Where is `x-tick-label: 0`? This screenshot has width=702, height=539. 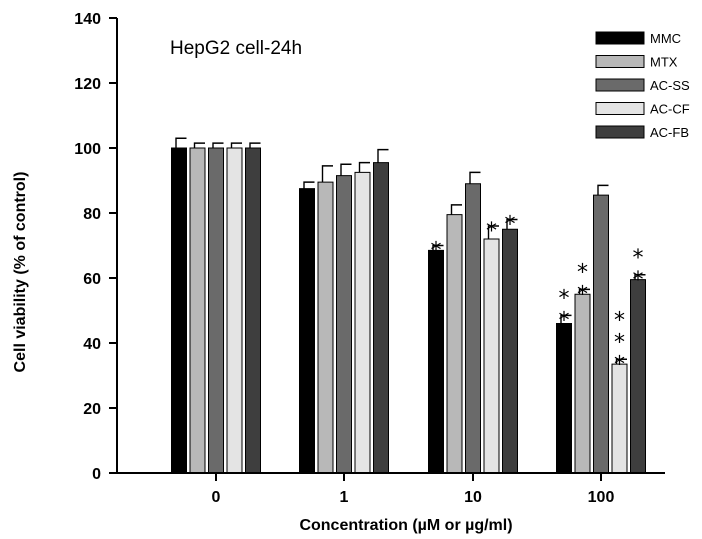 x-tick-label: 0 is located at coordinates (216, 497).